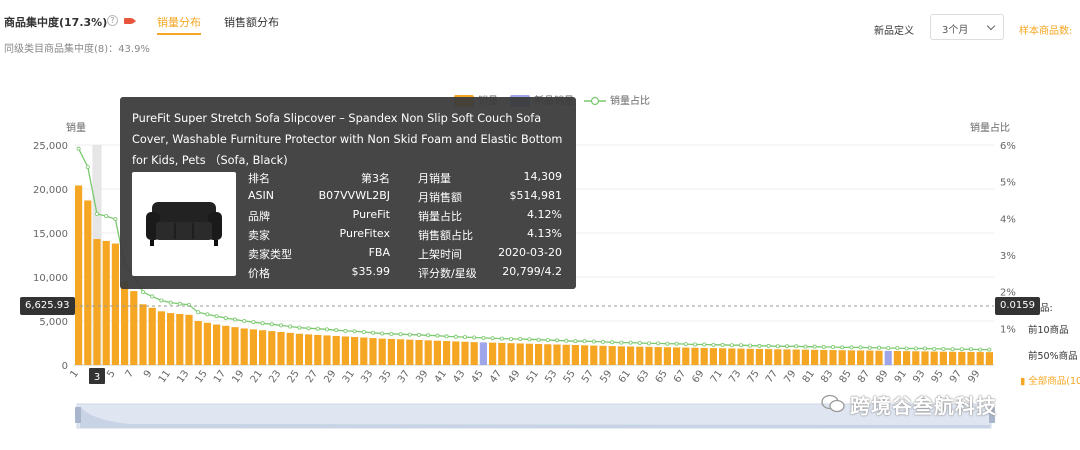  I want to click on help-icon: ?, so click(112, 20).